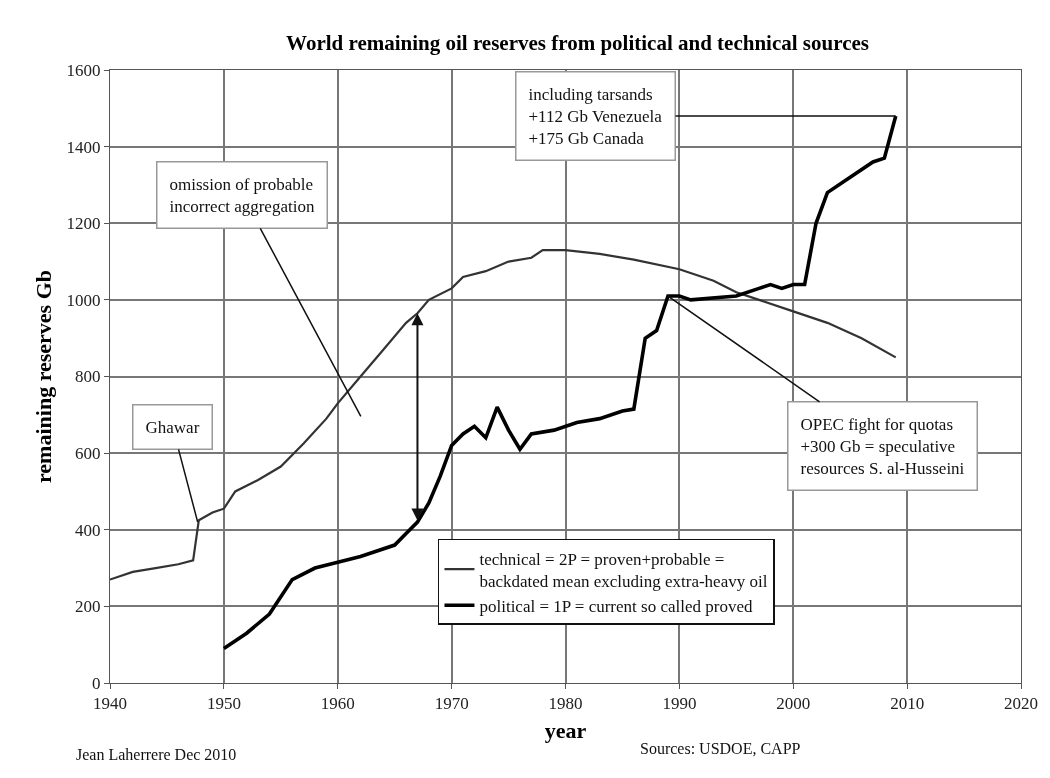 The image size is (1050, 778). Describe the element at coordinates (616, 606) in the screenshot. I see `legend-label: political = 1P = current so called proved` at that location.